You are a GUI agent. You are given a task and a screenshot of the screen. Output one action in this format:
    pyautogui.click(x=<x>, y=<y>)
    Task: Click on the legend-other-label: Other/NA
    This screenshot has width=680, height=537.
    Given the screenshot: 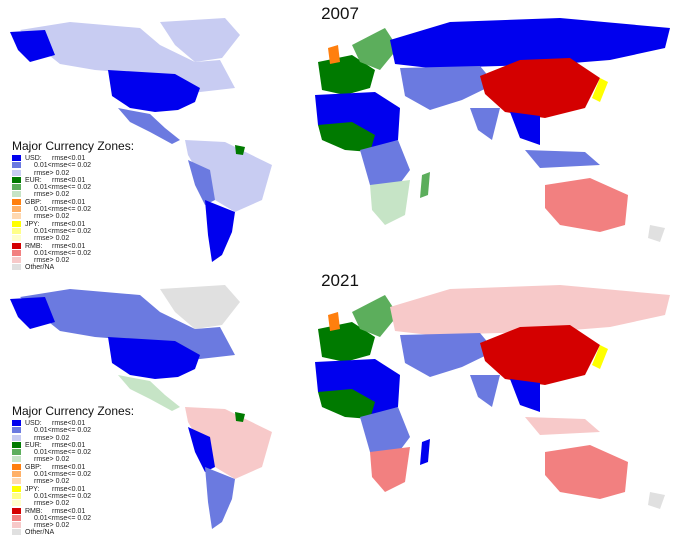 What is the action you would take?
    pyautogui.click(x=40, y=268)
    